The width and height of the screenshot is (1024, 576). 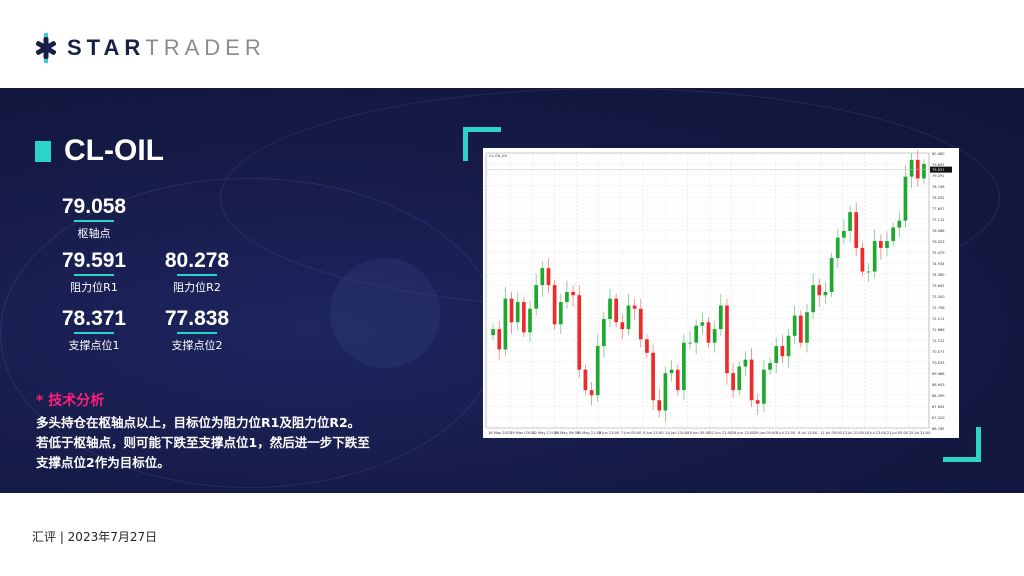 What do you see at coordinates (786, 433) in the screenshot?
I see `x-tick-label: 3 Jul 21:00` at bounding box center [786, 433].